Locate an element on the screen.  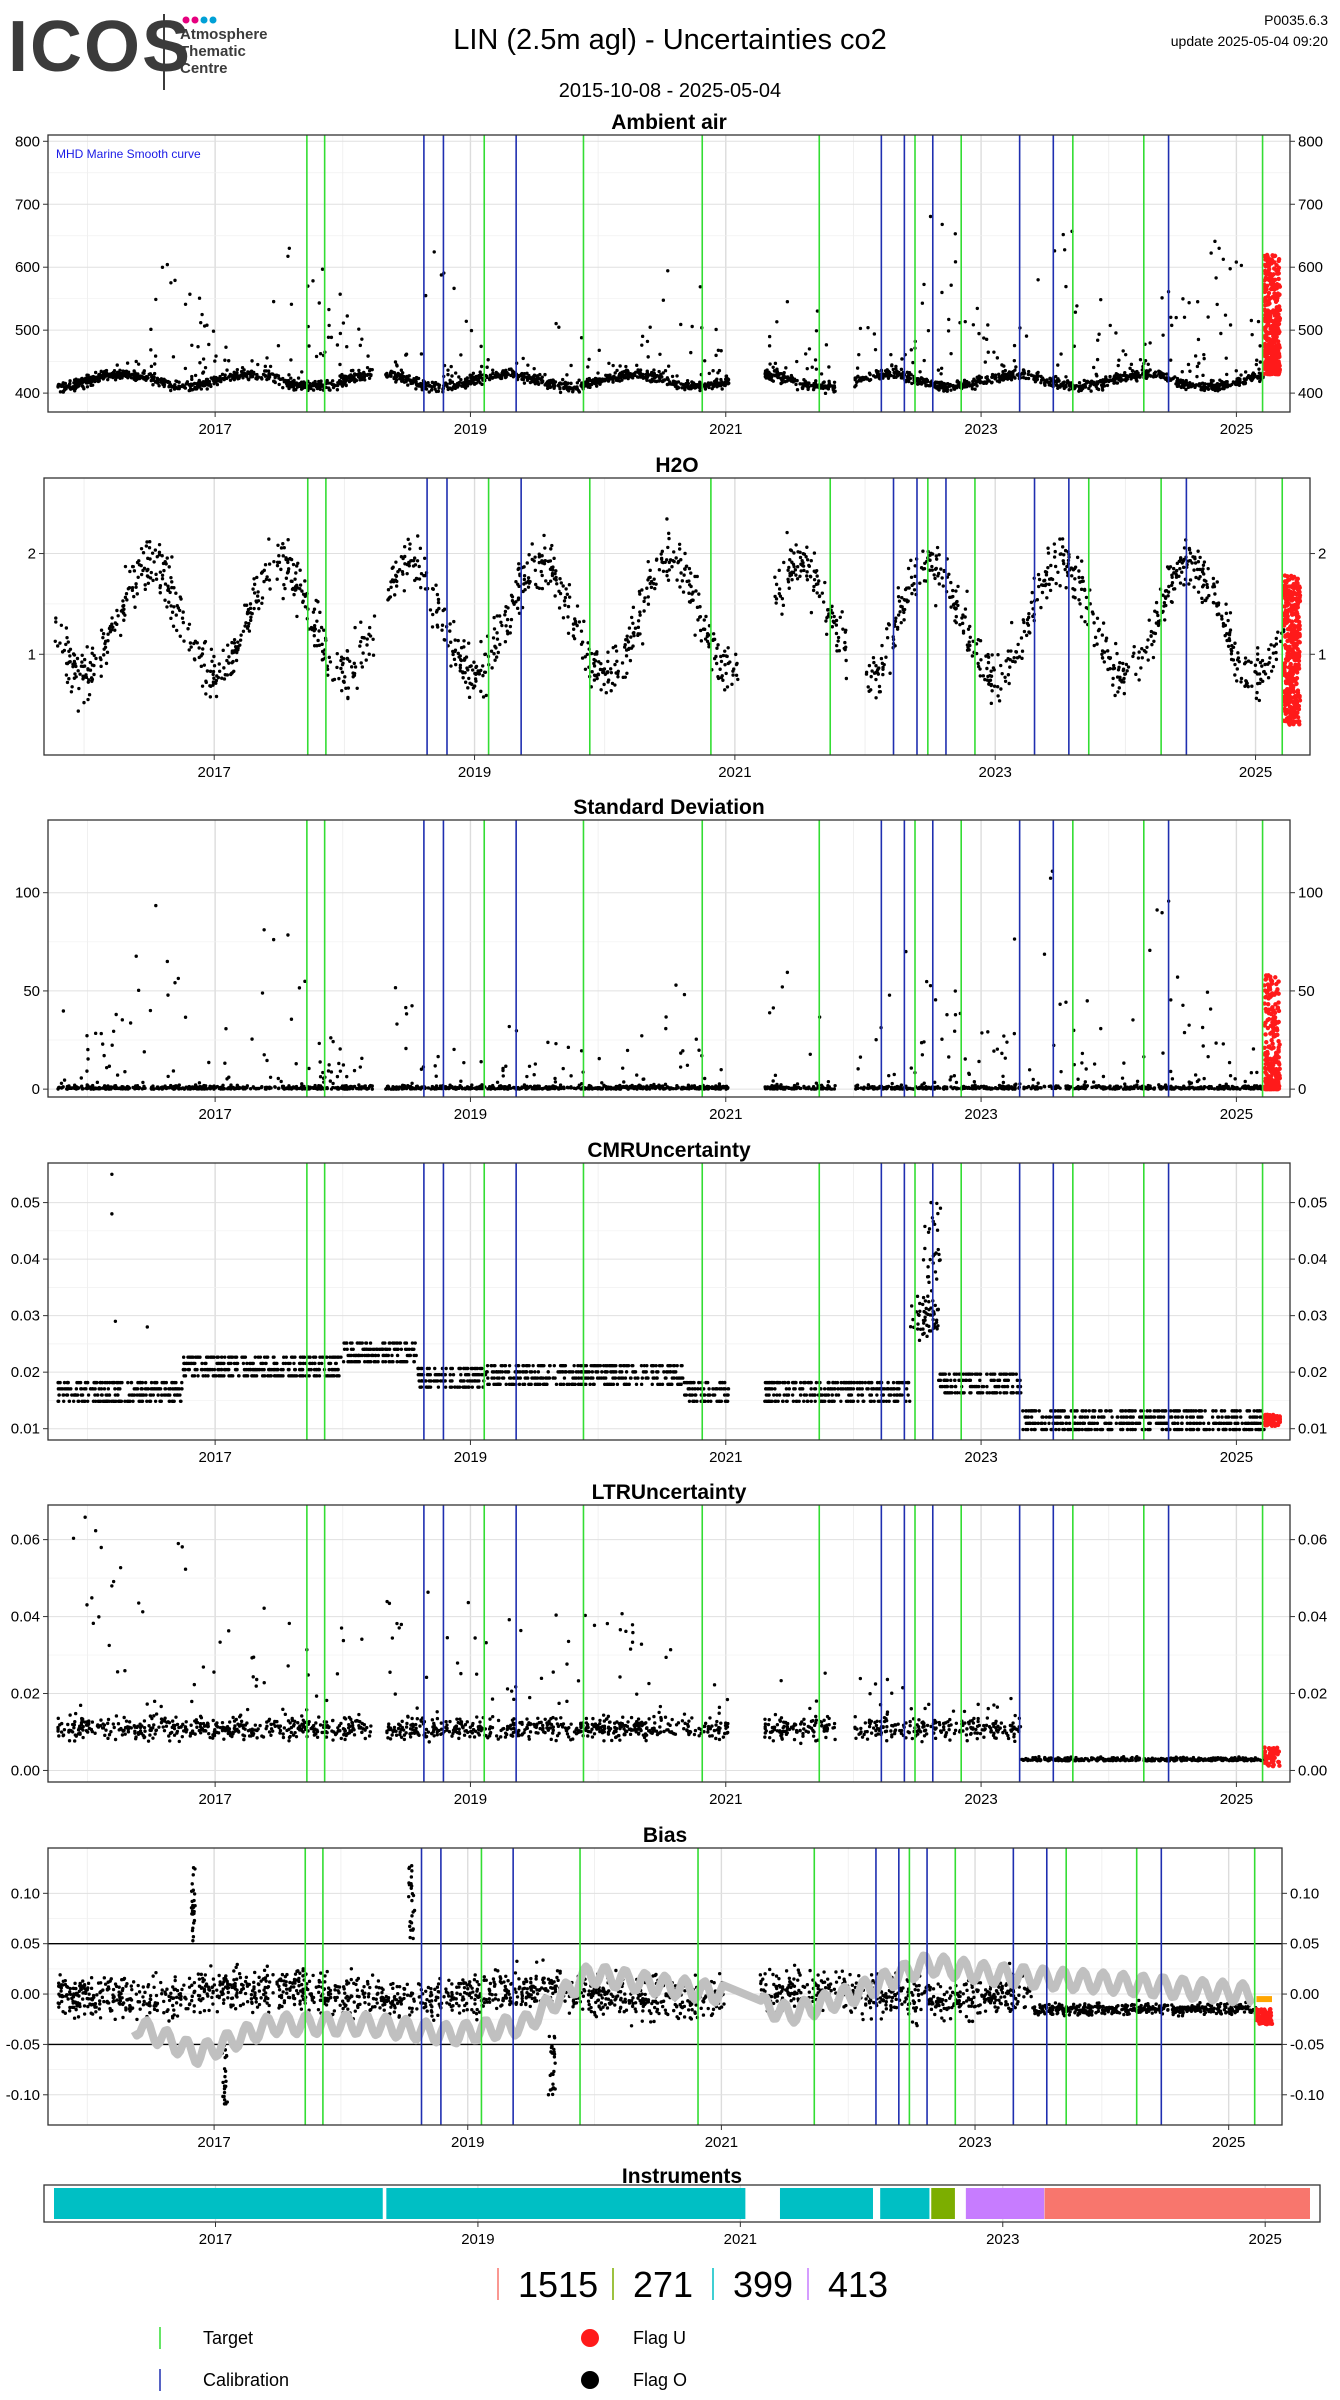
y-tick-label: 100 is located at coordinates (27, 893).